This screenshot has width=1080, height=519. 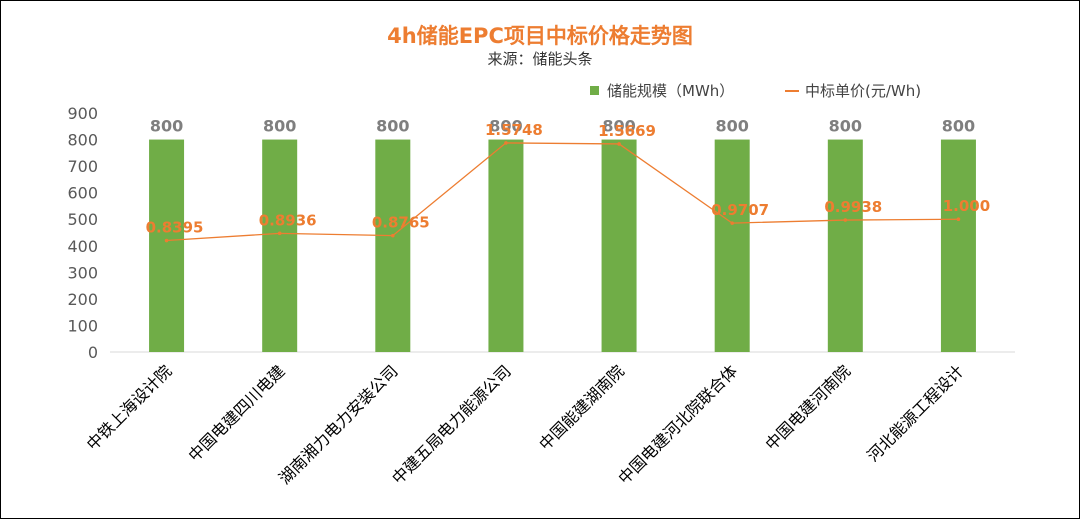 I want to click on y-tick-label: 200, so click(x=82, y=299).